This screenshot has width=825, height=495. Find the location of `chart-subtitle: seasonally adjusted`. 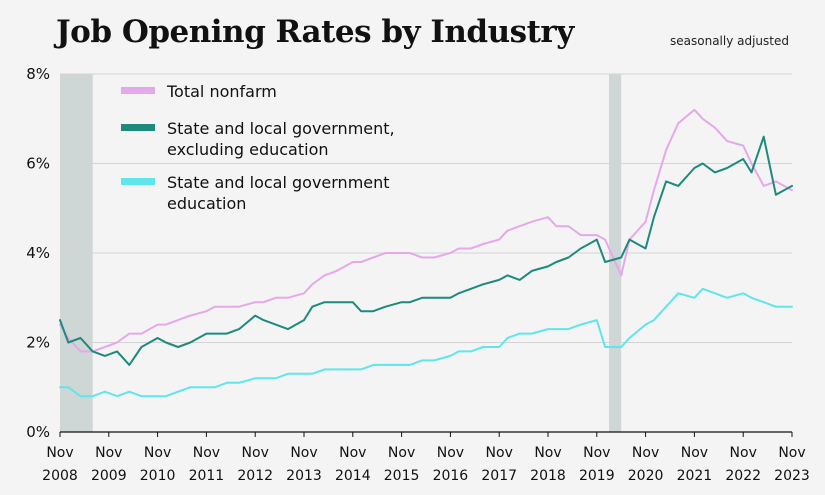

chart-subtitle: seasonally adjusted is located at coordinates (729, 41).